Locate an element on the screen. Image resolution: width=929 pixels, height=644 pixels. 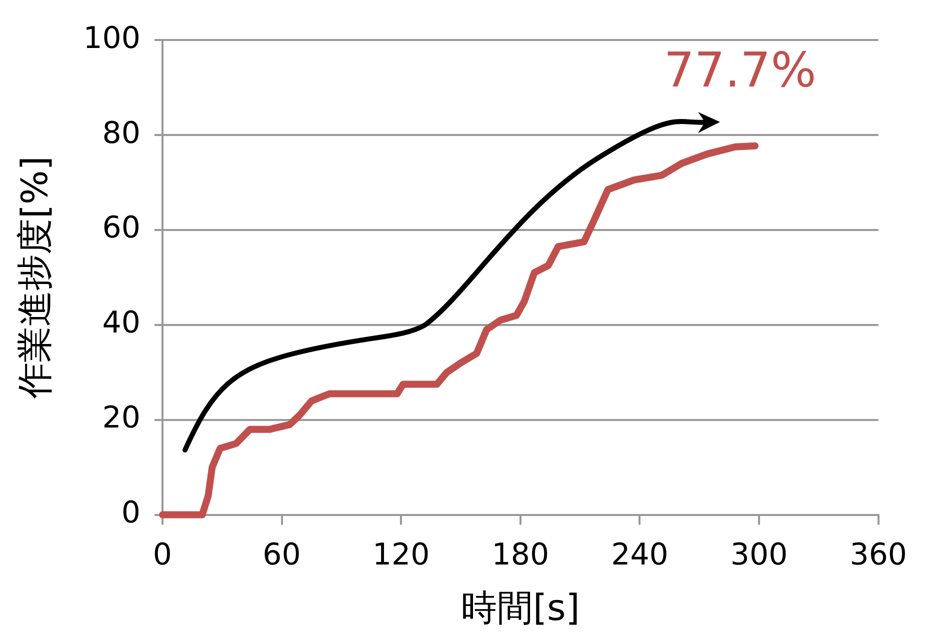
y-tick-label: 60 is located at coordinates (121, 228).